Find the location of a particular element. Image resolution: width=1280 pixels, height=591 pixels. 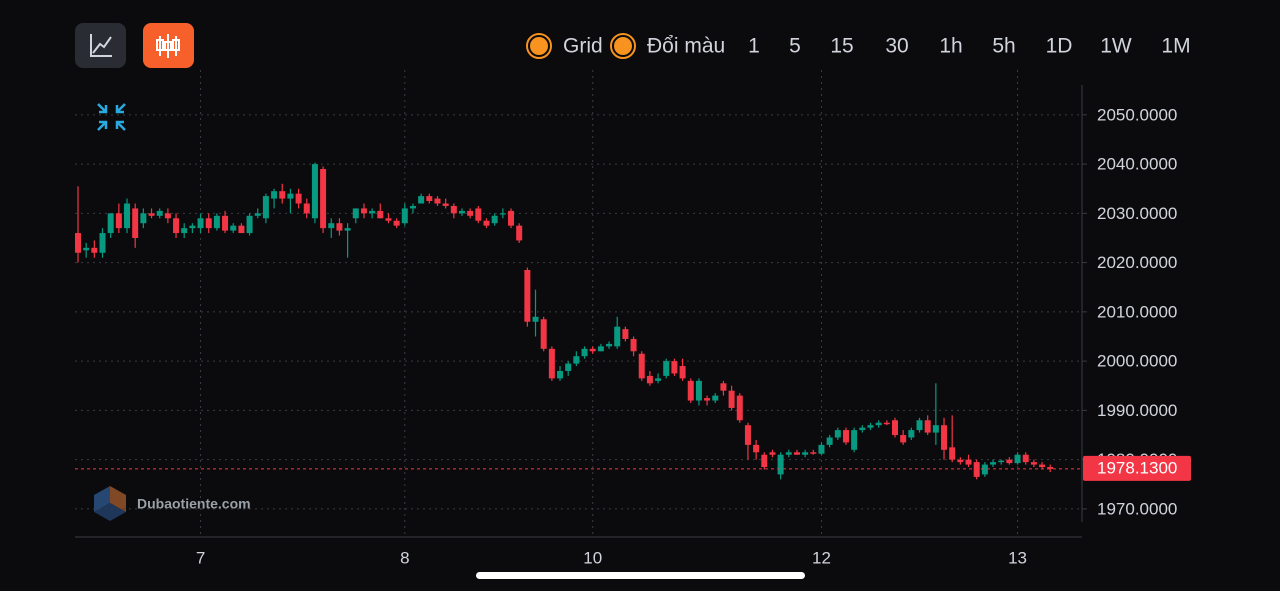

toggle: Đổi màu is located at coordinates (667, 46).